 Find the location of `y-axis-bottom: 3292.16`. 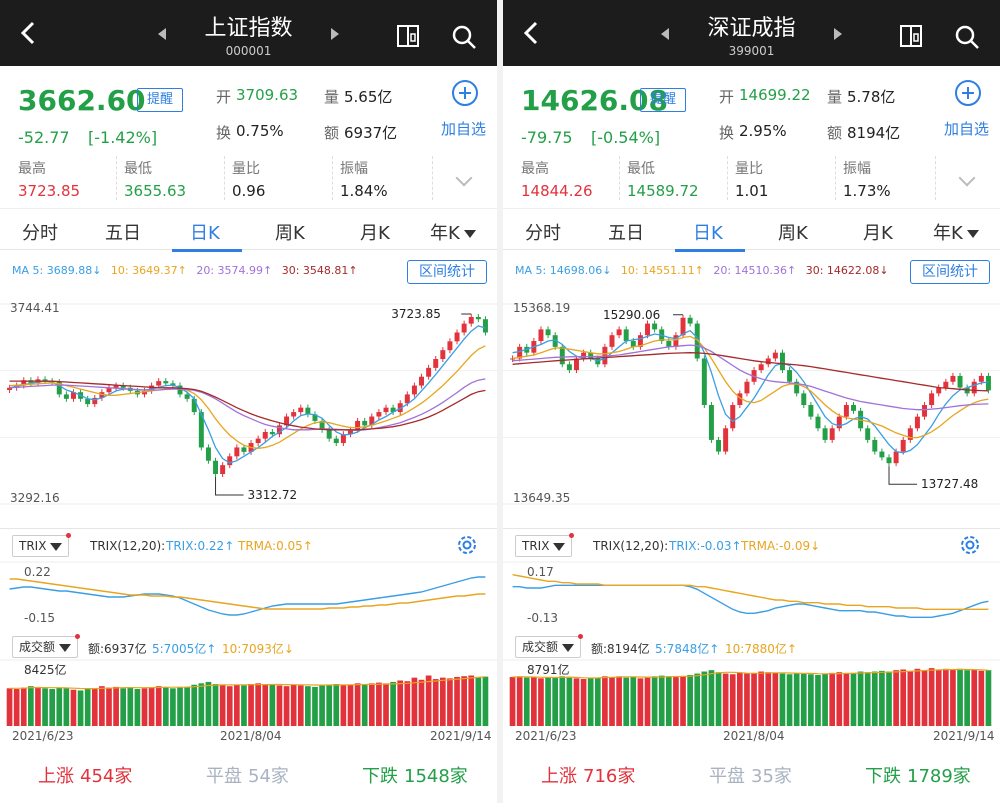

y-axis-bottom: 3292.16 is located at coordinates (35, 498).